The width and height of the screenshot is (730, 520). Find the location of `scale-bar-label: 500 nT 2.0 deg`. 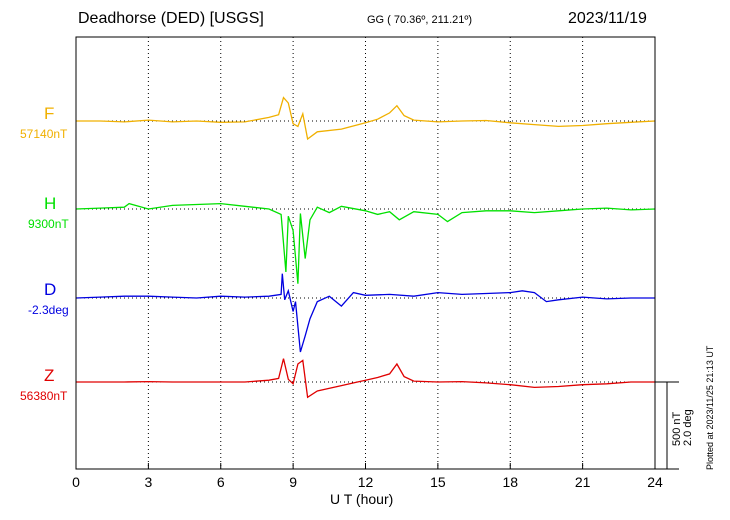

scale-bar-label: 500 nT 2.0 deg is located at coordinates (682, 427).